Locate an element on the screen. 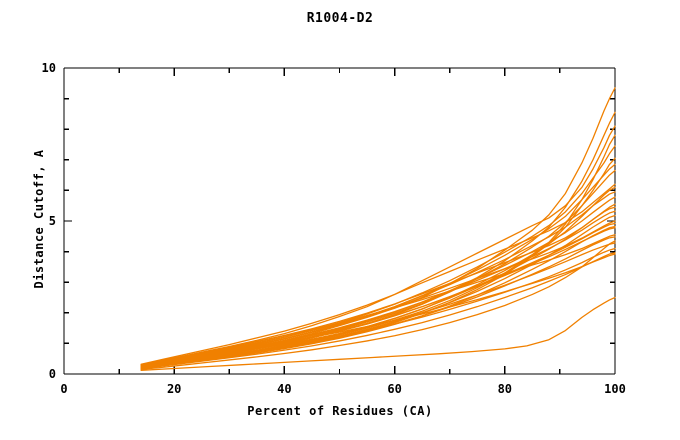  x-axis-label: Percent of Residues (CA) is located at coordinates (340, 411).